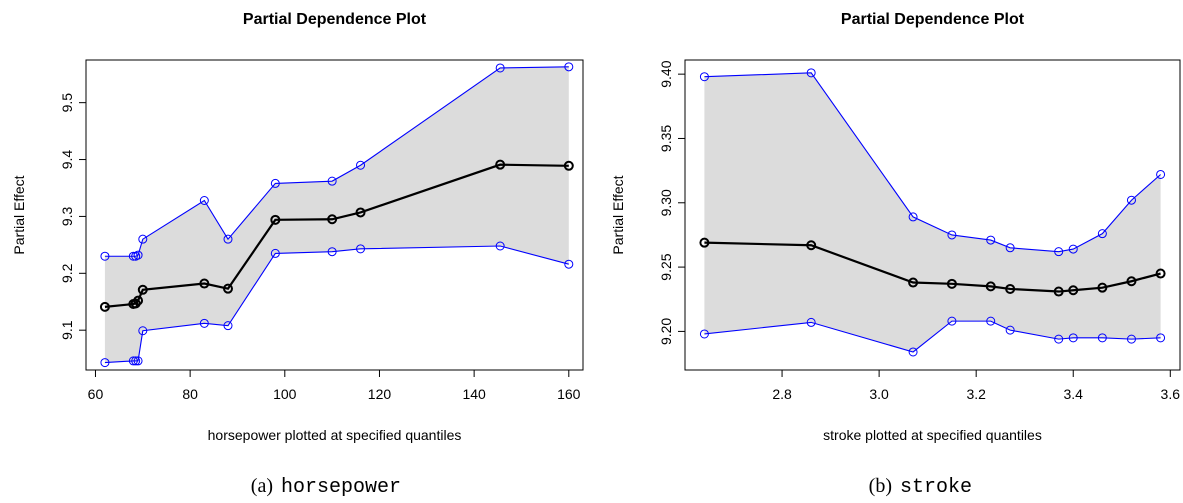  I want to click on y-tick-label: 9.35, so click(666, 138).